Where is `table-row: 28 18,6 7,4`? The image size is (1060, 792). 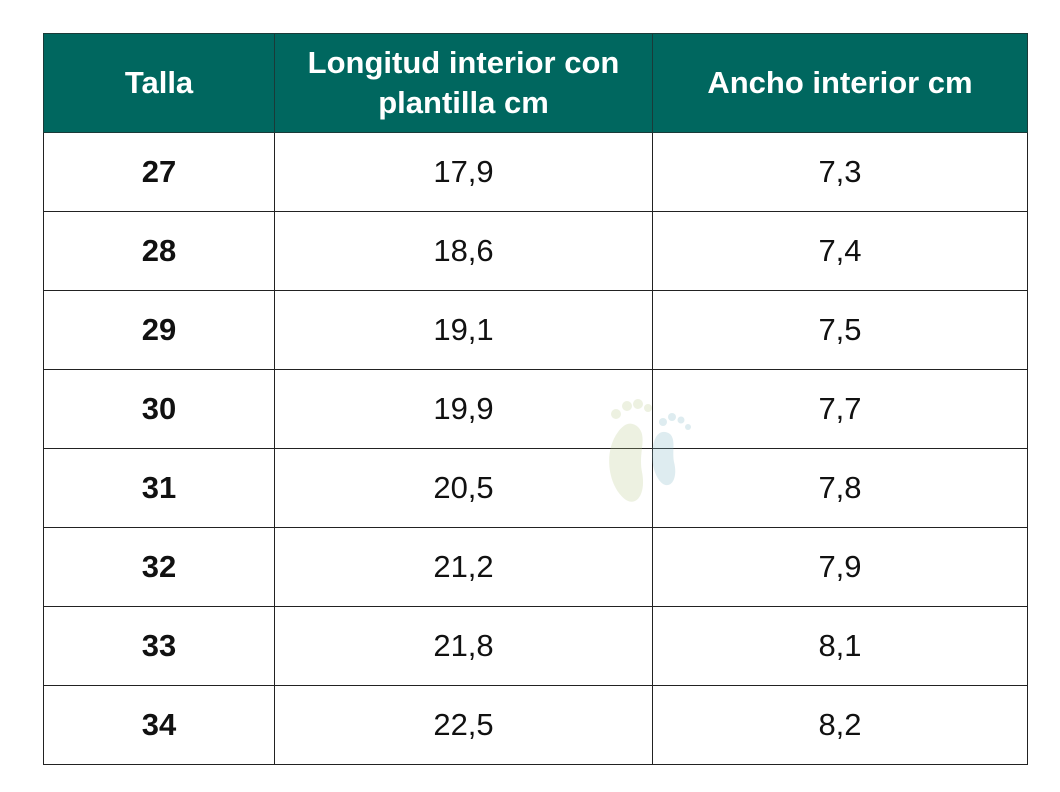 table-row: 28 18,6 7,4 is located at coordinates (535, 251).